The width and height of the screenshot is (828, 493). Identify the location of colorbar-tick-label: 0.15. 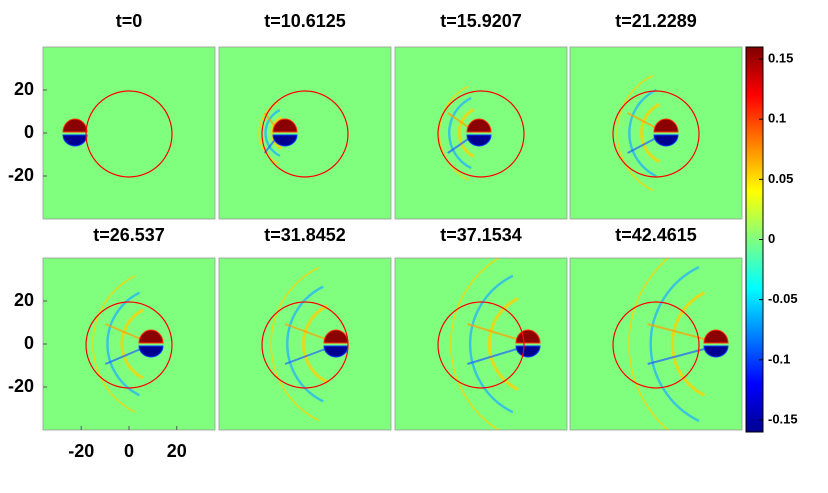
(780, 57).